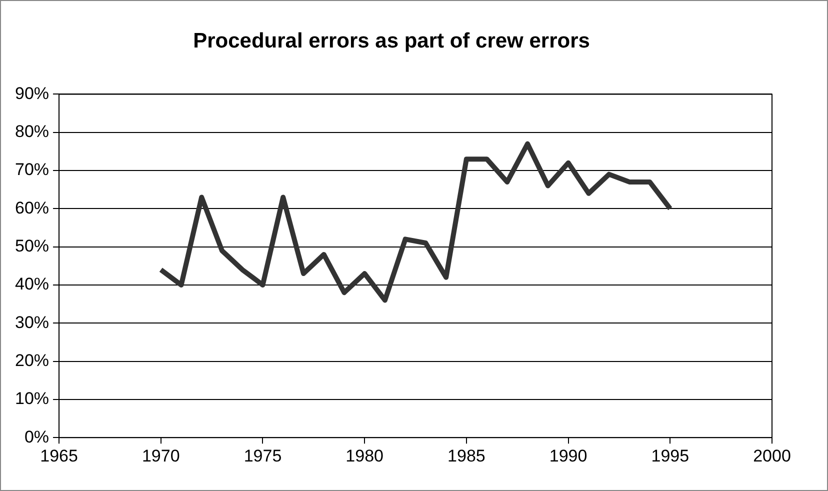 This screenshot has width=828, height=491. What do you see at coordinates (32, 284) in the screenshot?
I see `y-tick-label: 40%` at bounding box center [32, 284].